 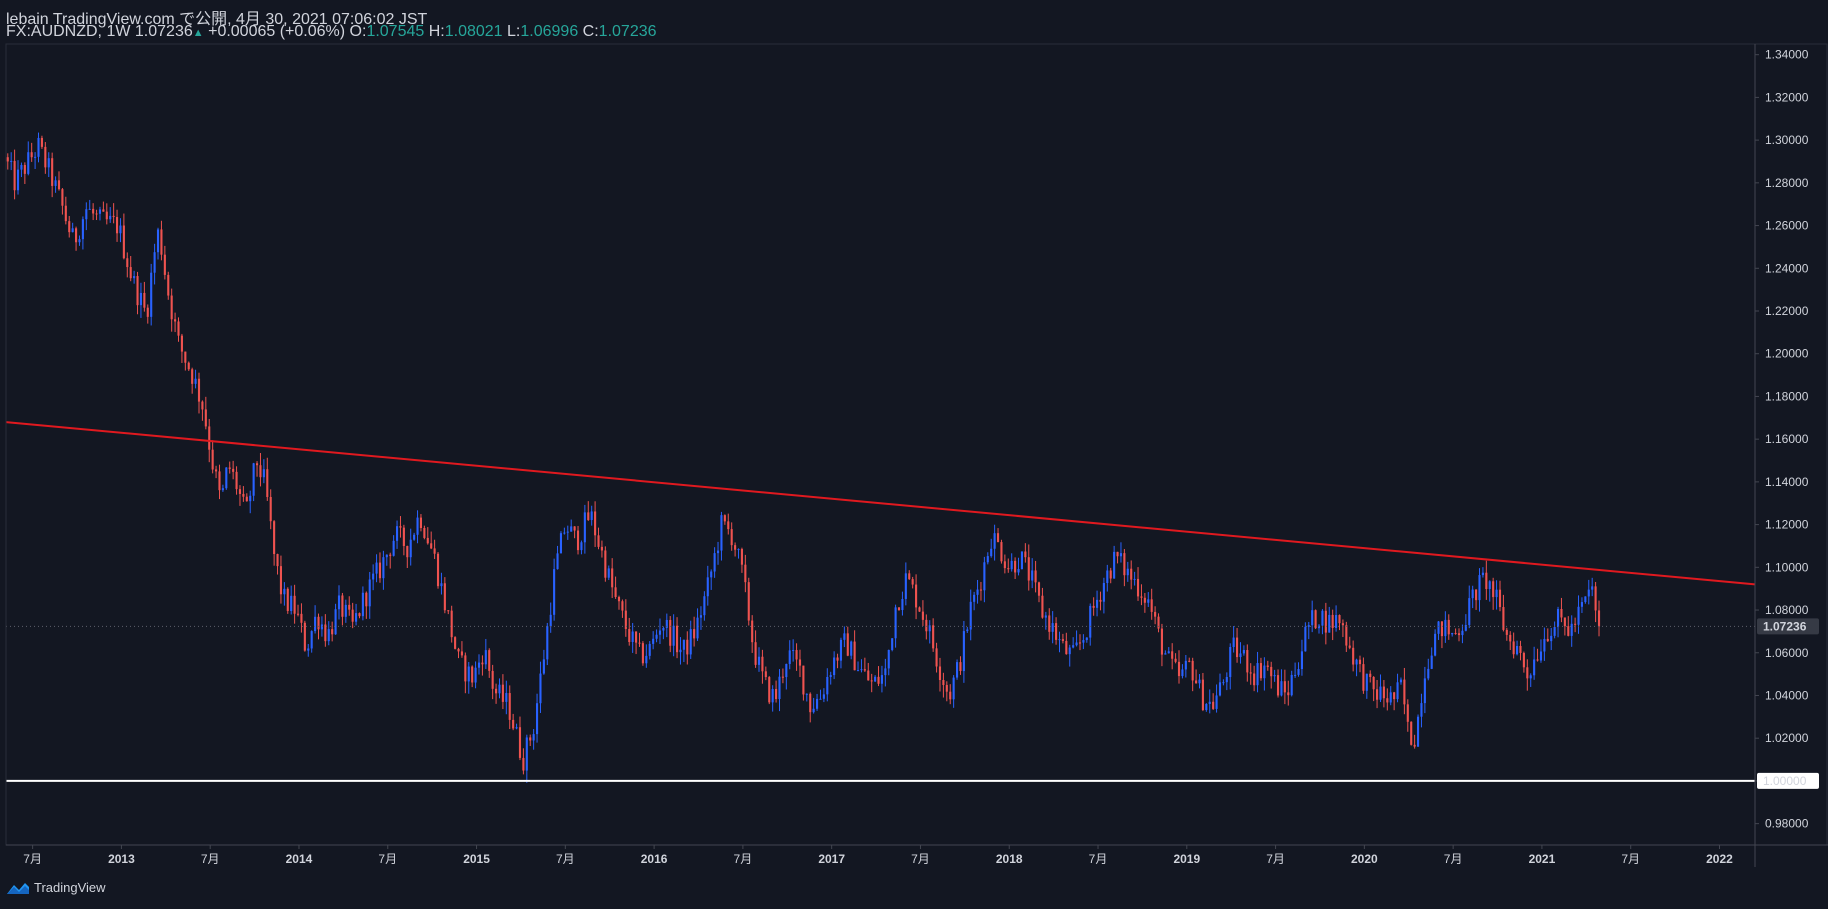 What do you see at coordinates (299, 859) in the screenshot?
I see `x-tick-label: 2014` at bounding box center [299, 859].